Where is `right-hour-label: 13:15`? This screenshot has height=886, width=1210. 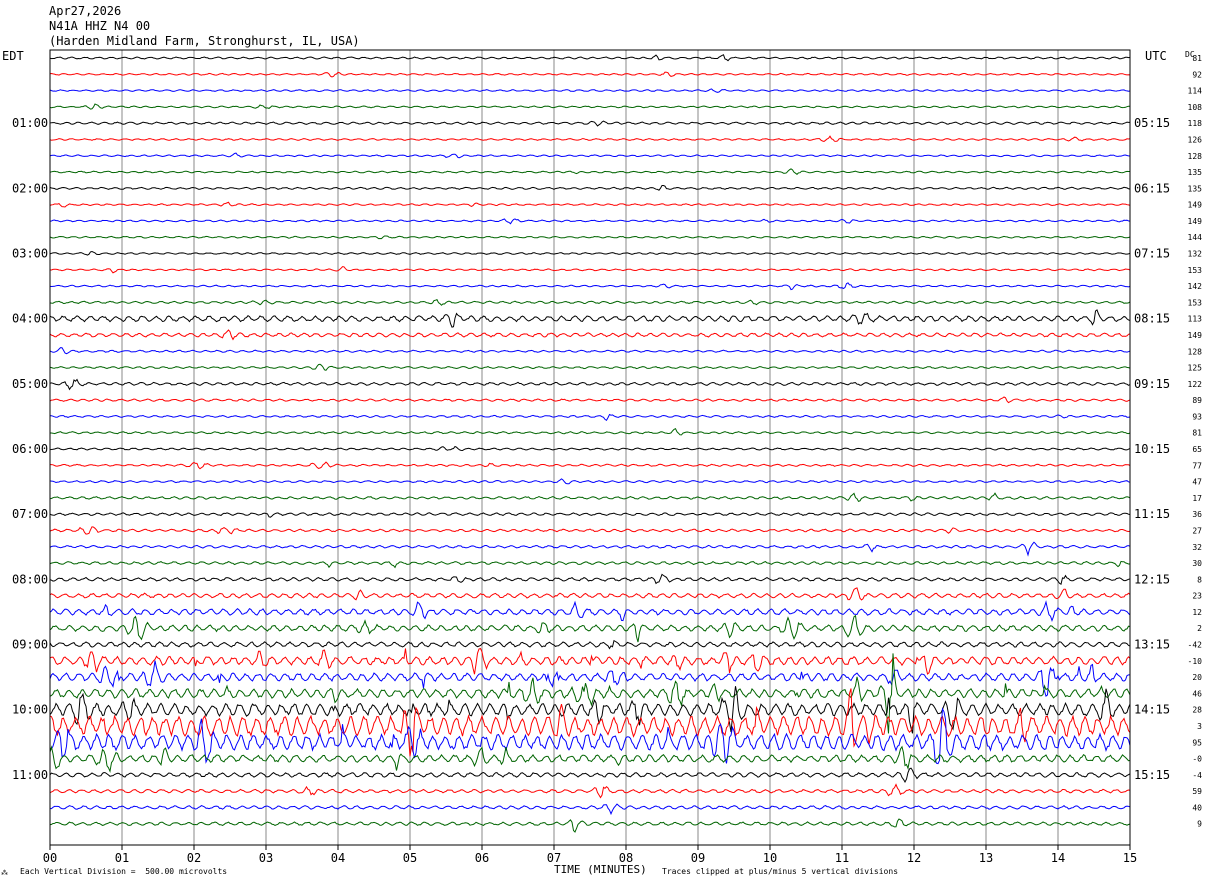 right-hour-label: 13:15 is located at coordinates (1152, 645).